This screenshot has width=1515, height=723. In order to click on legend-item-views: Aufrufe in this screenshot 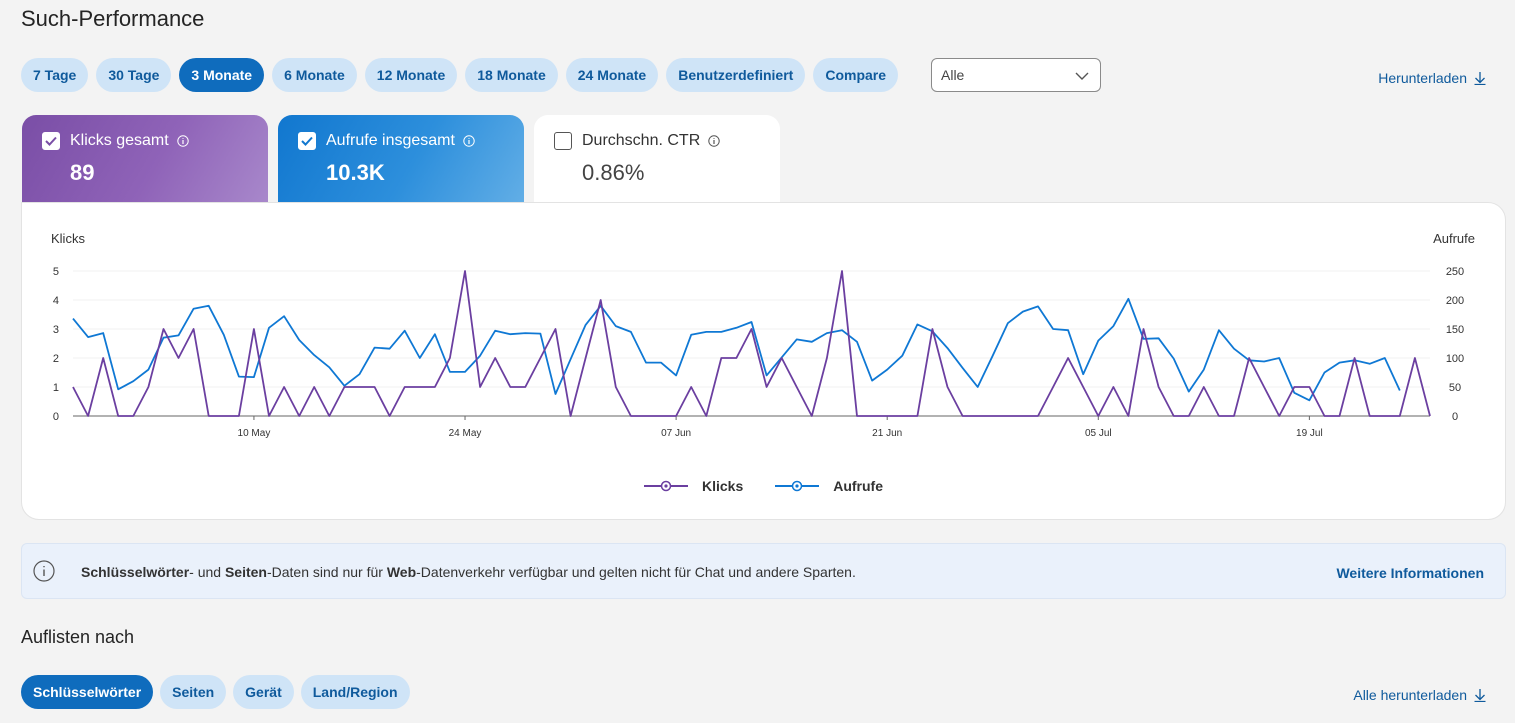, I will do `click(829, 486)`.